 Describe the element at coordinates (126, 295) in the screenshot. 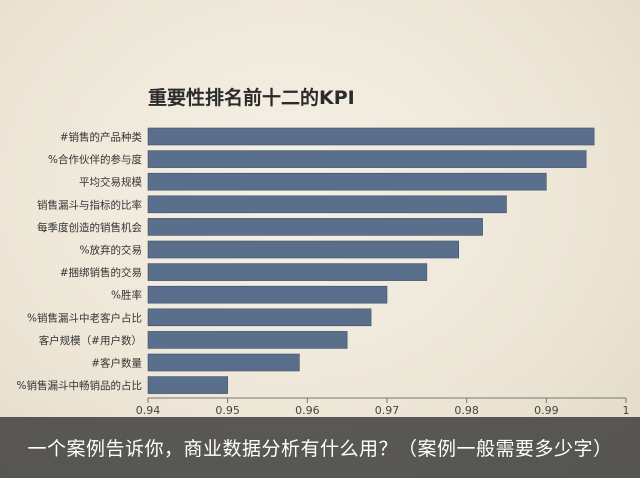

I see `category-label-7: %胜率` at that location.